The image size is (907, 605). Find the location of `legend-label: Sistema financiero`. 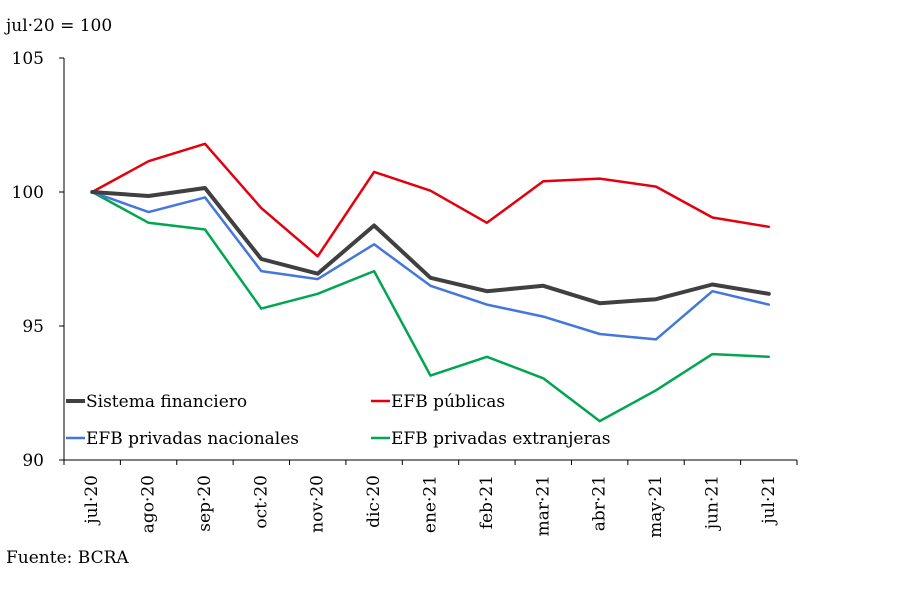

legend-label: Sistema financiero is located at coordinates (166, 402).